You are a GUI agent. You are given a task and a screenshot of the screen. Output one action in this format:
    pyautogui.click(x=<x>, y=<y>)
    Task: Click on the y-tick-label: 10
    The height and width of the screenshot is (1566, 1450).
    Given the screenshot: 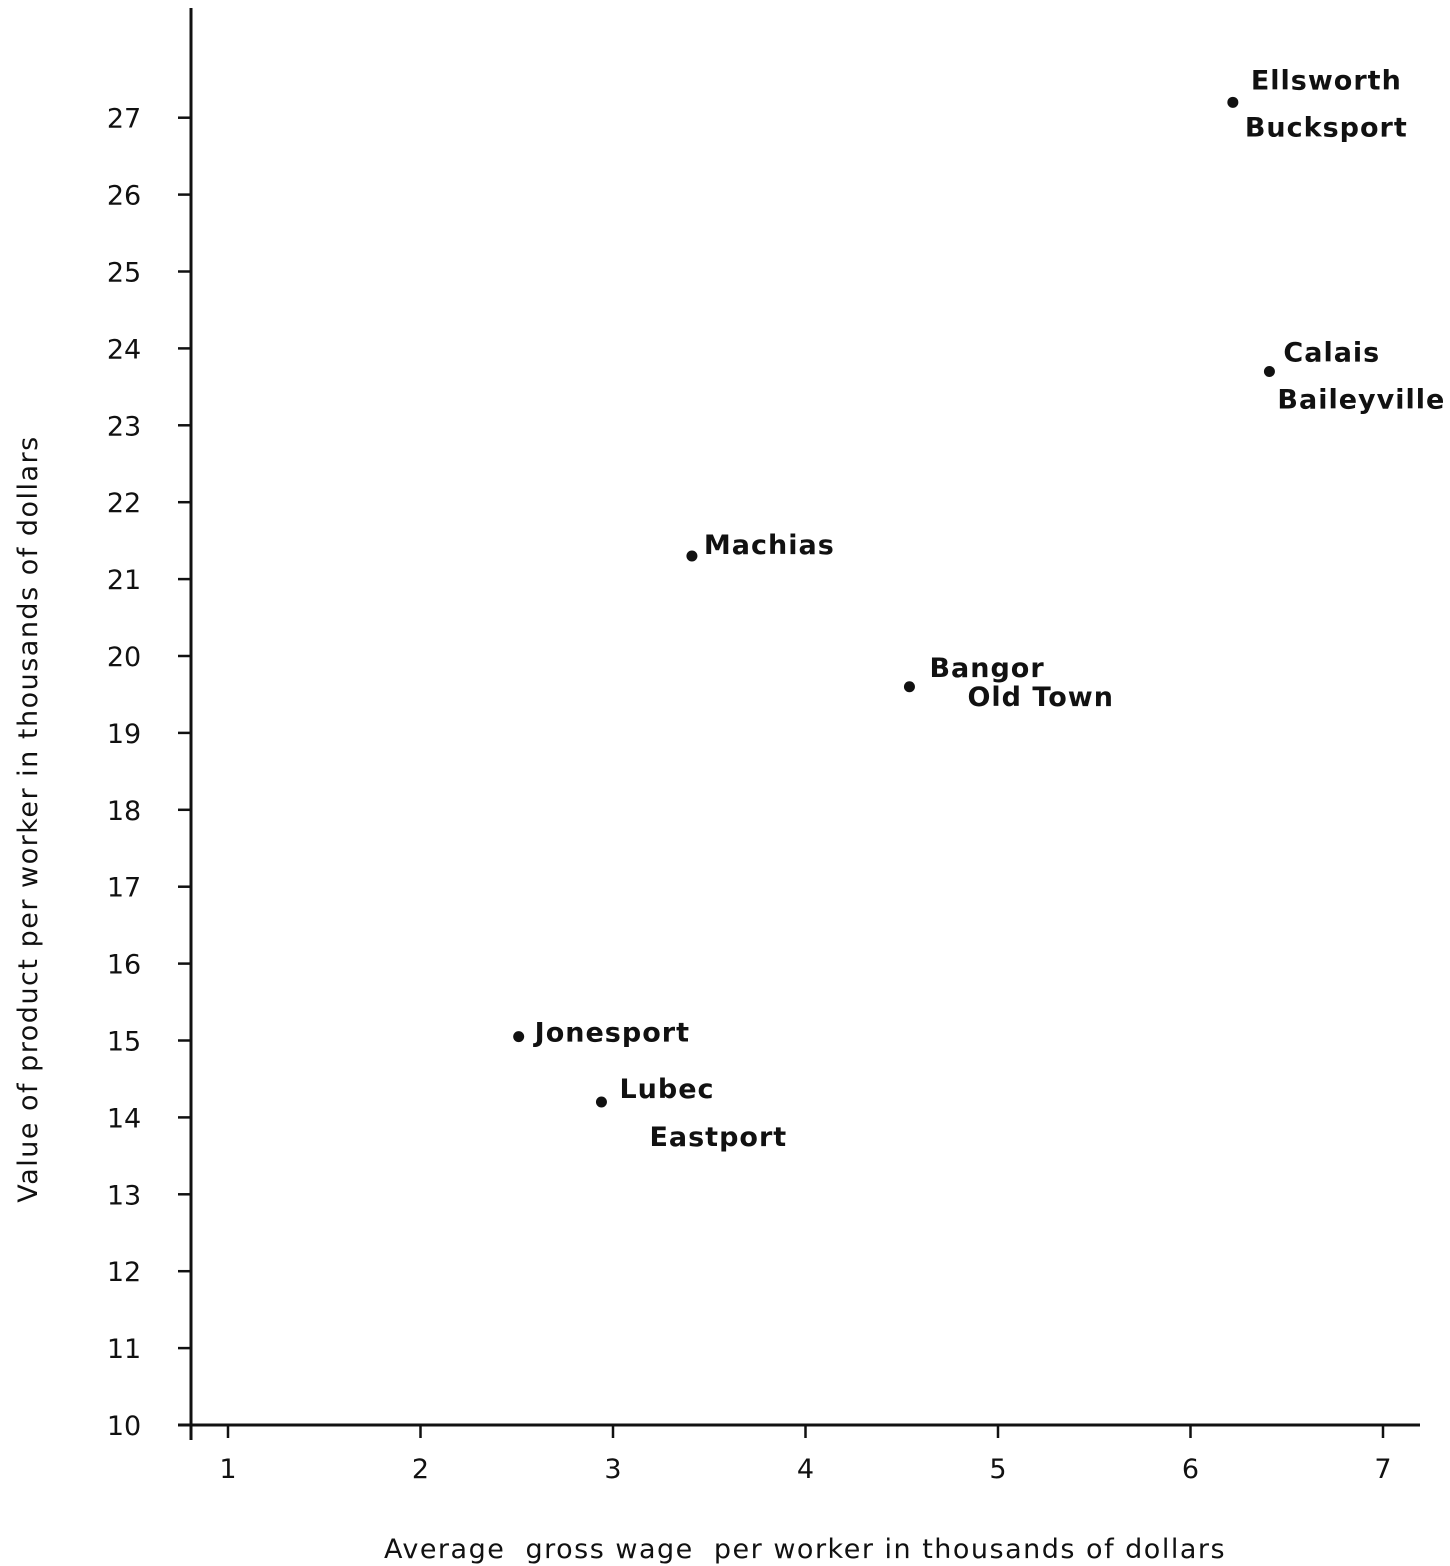 What is the action you would take?
    pyautogui.click(x=124, y=1426)
    